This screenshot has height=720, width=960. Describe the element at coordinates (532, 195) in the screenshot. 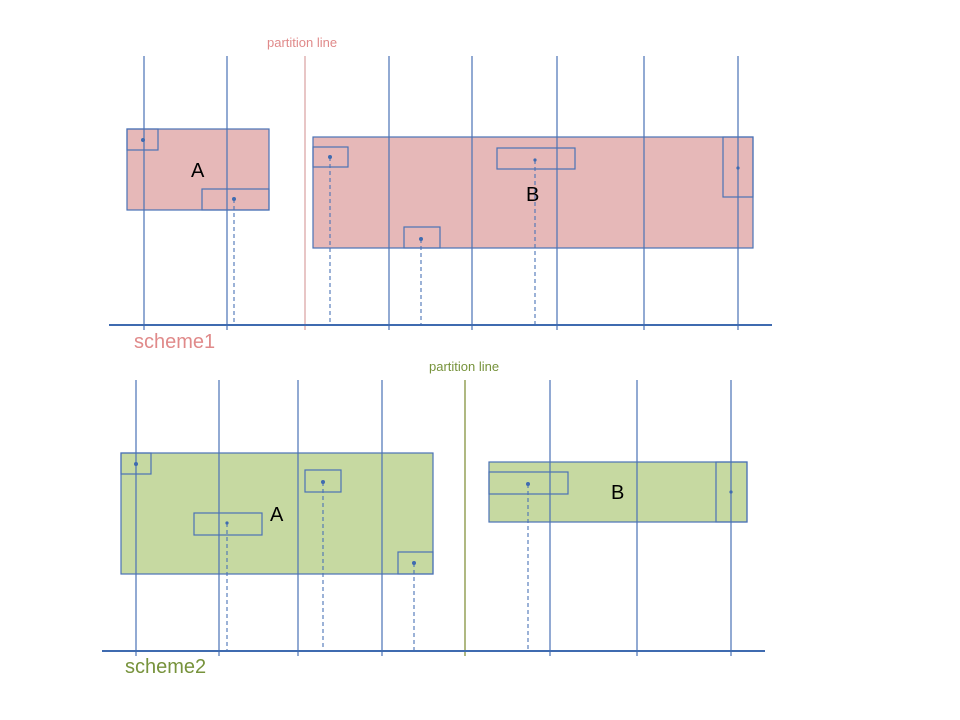

I see `scheme1-region-b-label: B` at that location.